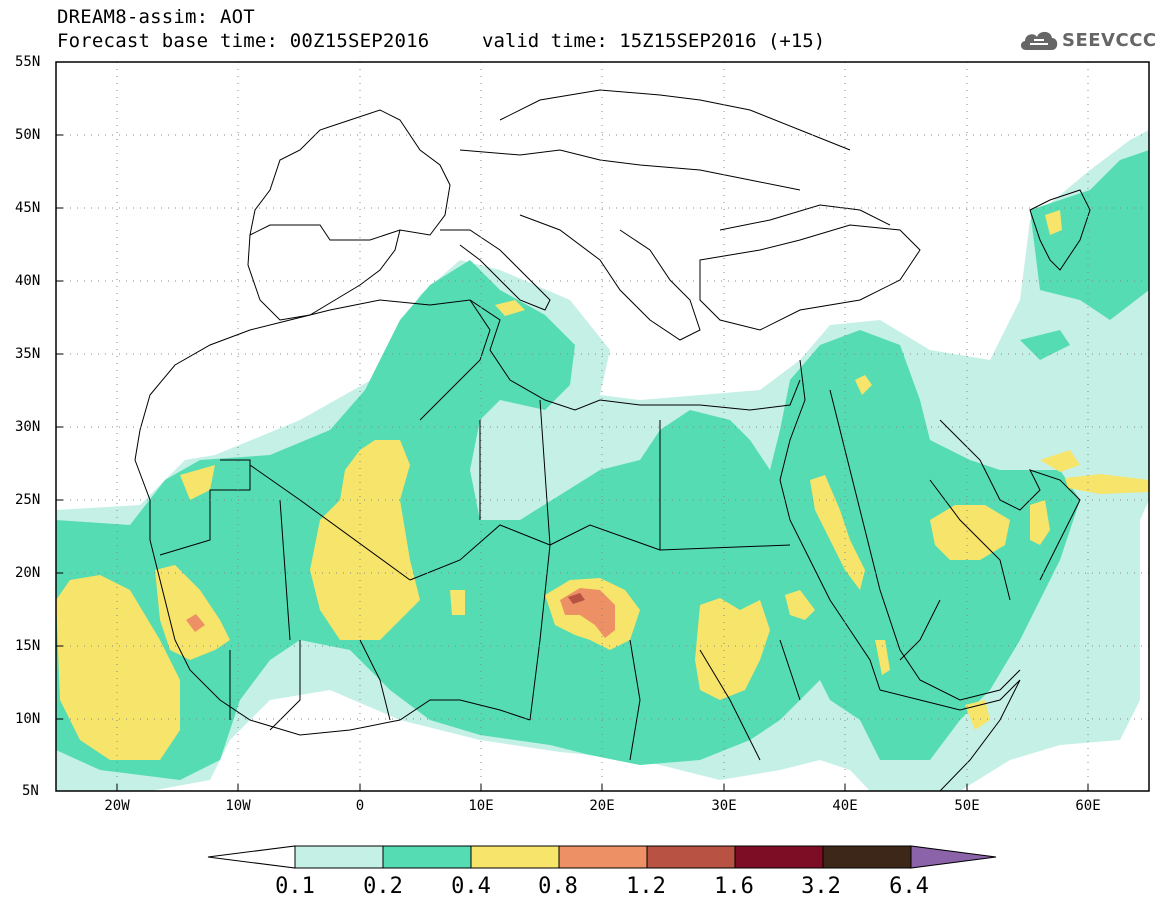 The width and height of the screenshot is (1165, 905). Describe the element at coordinates (28, 135) in the screenshot. I see `lat-label: 50N` at that location.